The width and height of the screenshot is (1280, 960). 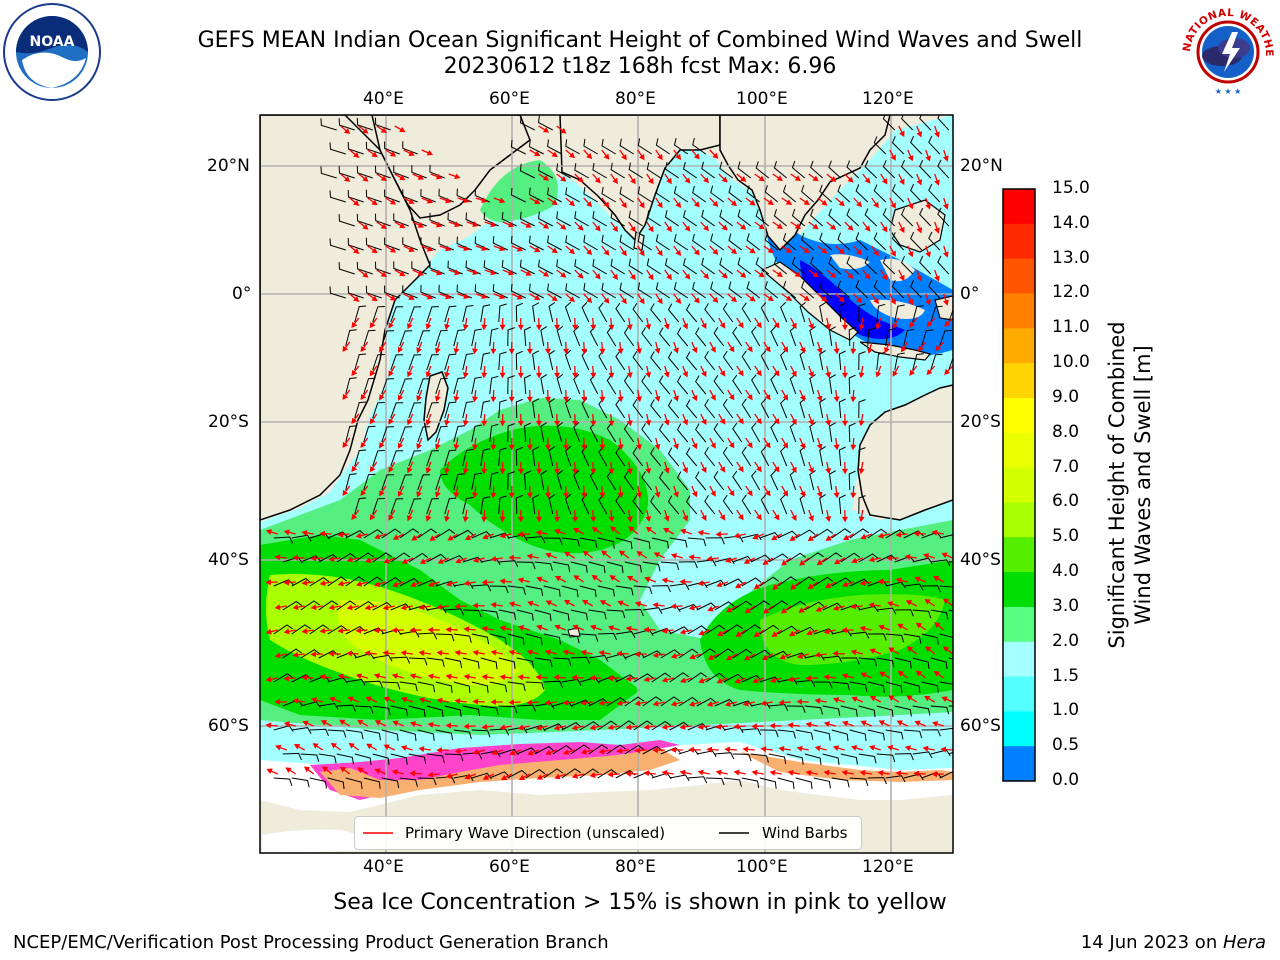 What do you see at coordinates (321, 841) in the screenshot?
I see `antarctica-interior` at bounding box center [321, 841].